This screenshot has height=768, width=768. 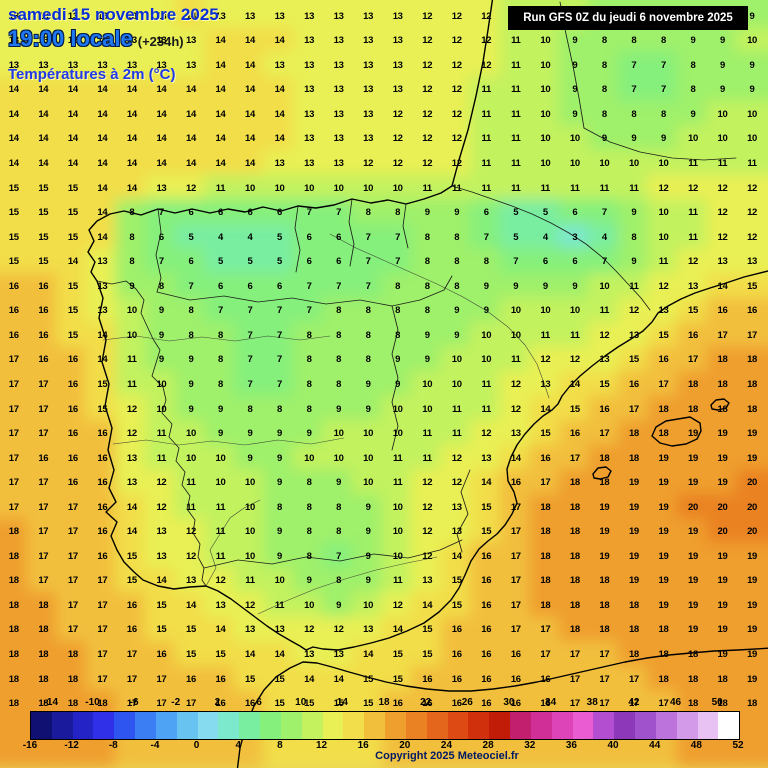 I want to click on temp-value: 20, so click(x=693, y=507).